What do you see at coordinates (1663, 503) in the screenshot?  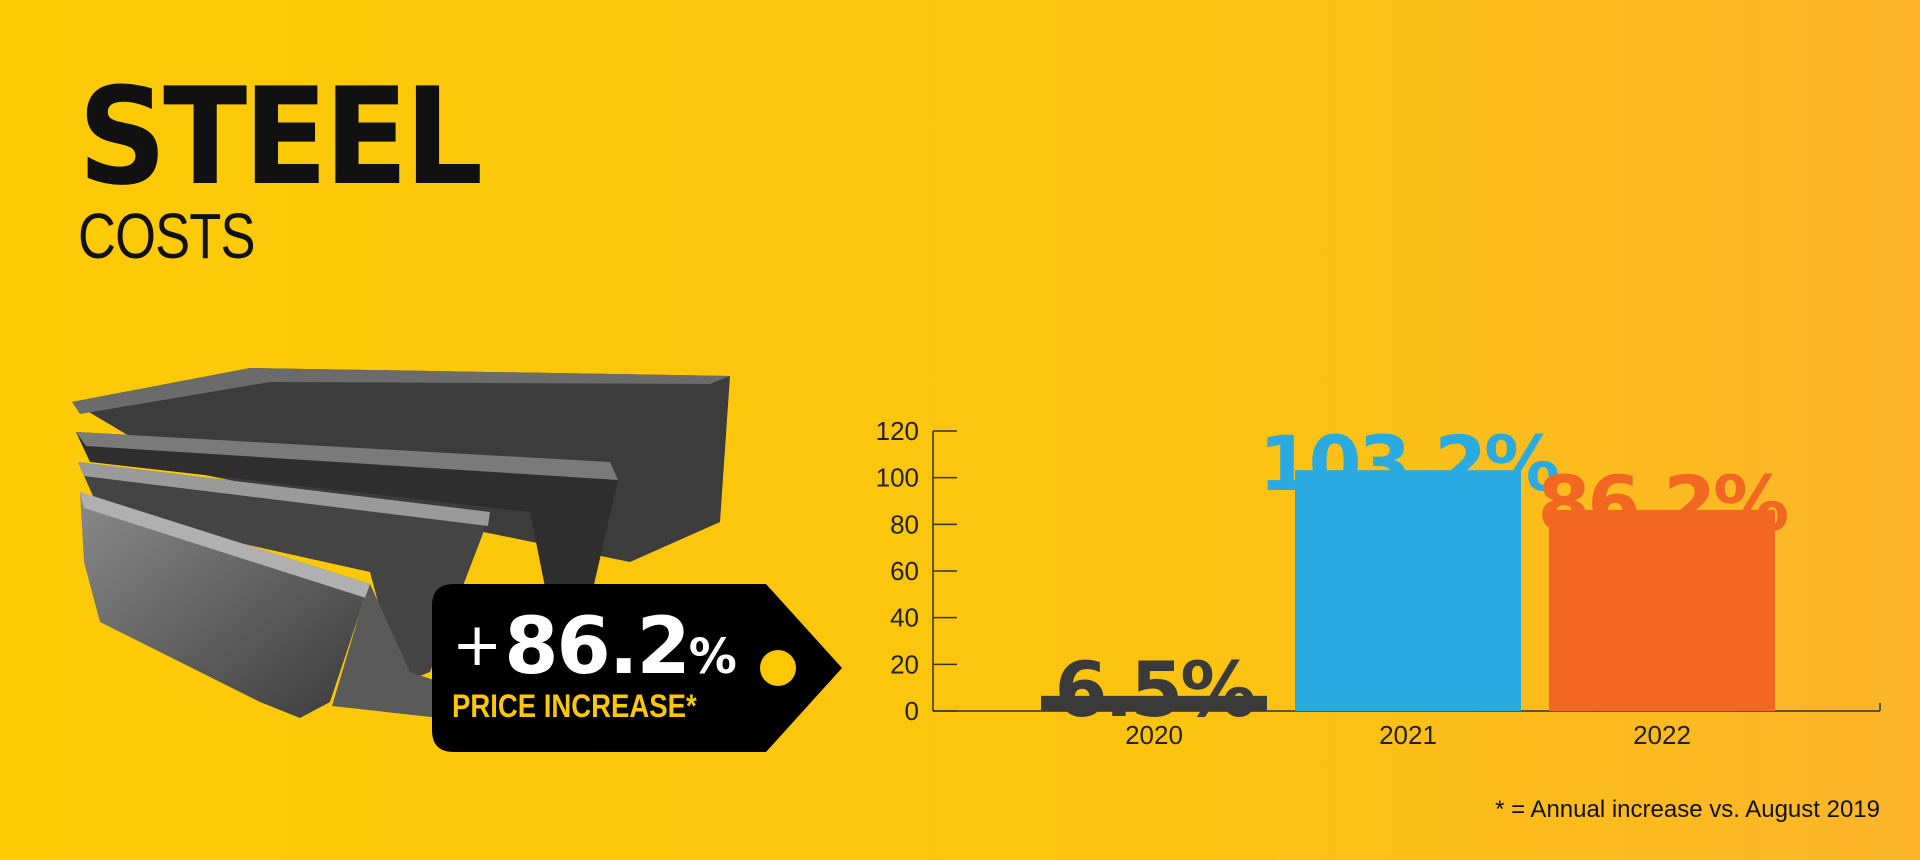 I see `bar-data-label: 86.2%` at bounding box center [1663, 503].